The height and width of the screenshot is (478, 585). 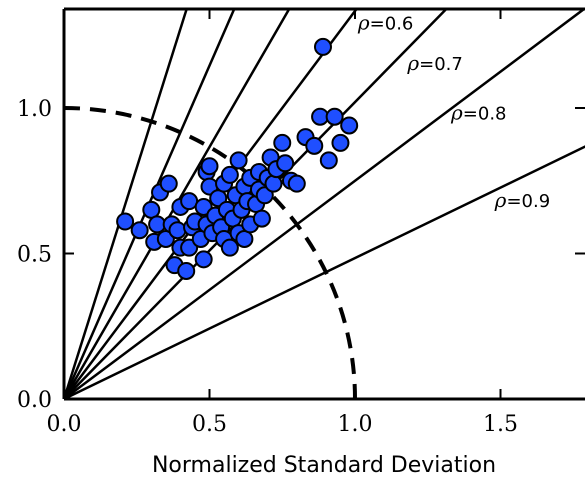 What do you see at coordinates (34, 400) in the screenshot?
I see `y-tick-label-0: 0.0` at bounding box center [34, 400].